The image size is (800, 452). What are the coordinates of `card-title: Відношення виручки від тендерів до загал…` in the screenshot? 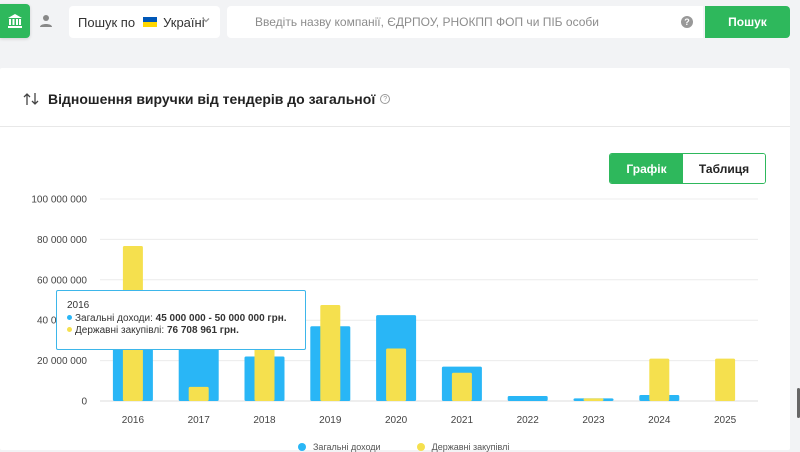 It's located at (212, 99).